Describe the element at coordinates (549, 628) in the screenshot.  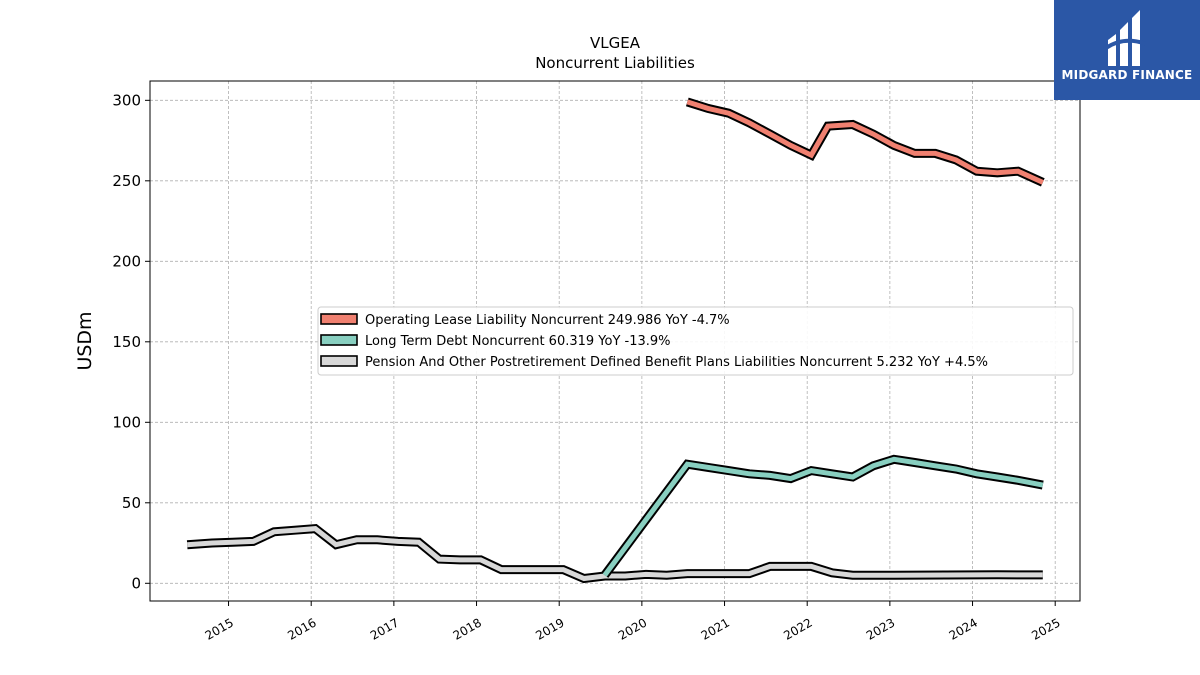
I see `x-tick-label: 2019` at that location.